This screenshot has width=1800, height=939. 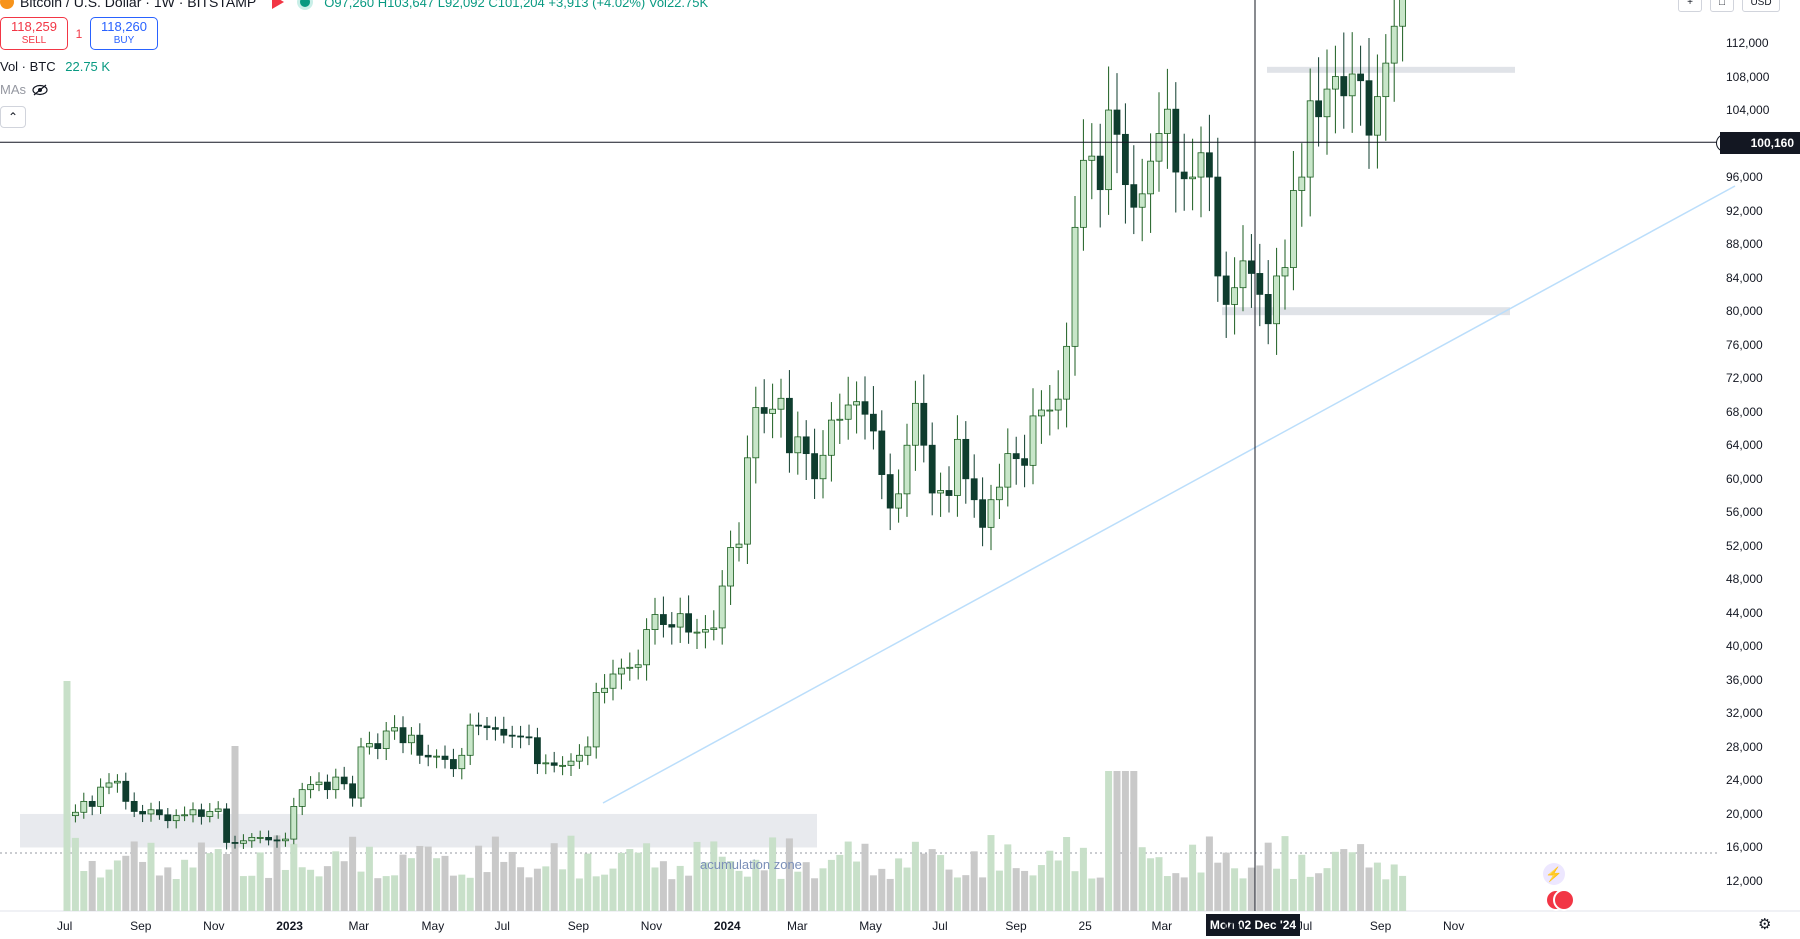 I want to click on symbol-title: Bitcoin / U.S. Dollar · 1W · BITSTAMP, so click(x=138, y=5).